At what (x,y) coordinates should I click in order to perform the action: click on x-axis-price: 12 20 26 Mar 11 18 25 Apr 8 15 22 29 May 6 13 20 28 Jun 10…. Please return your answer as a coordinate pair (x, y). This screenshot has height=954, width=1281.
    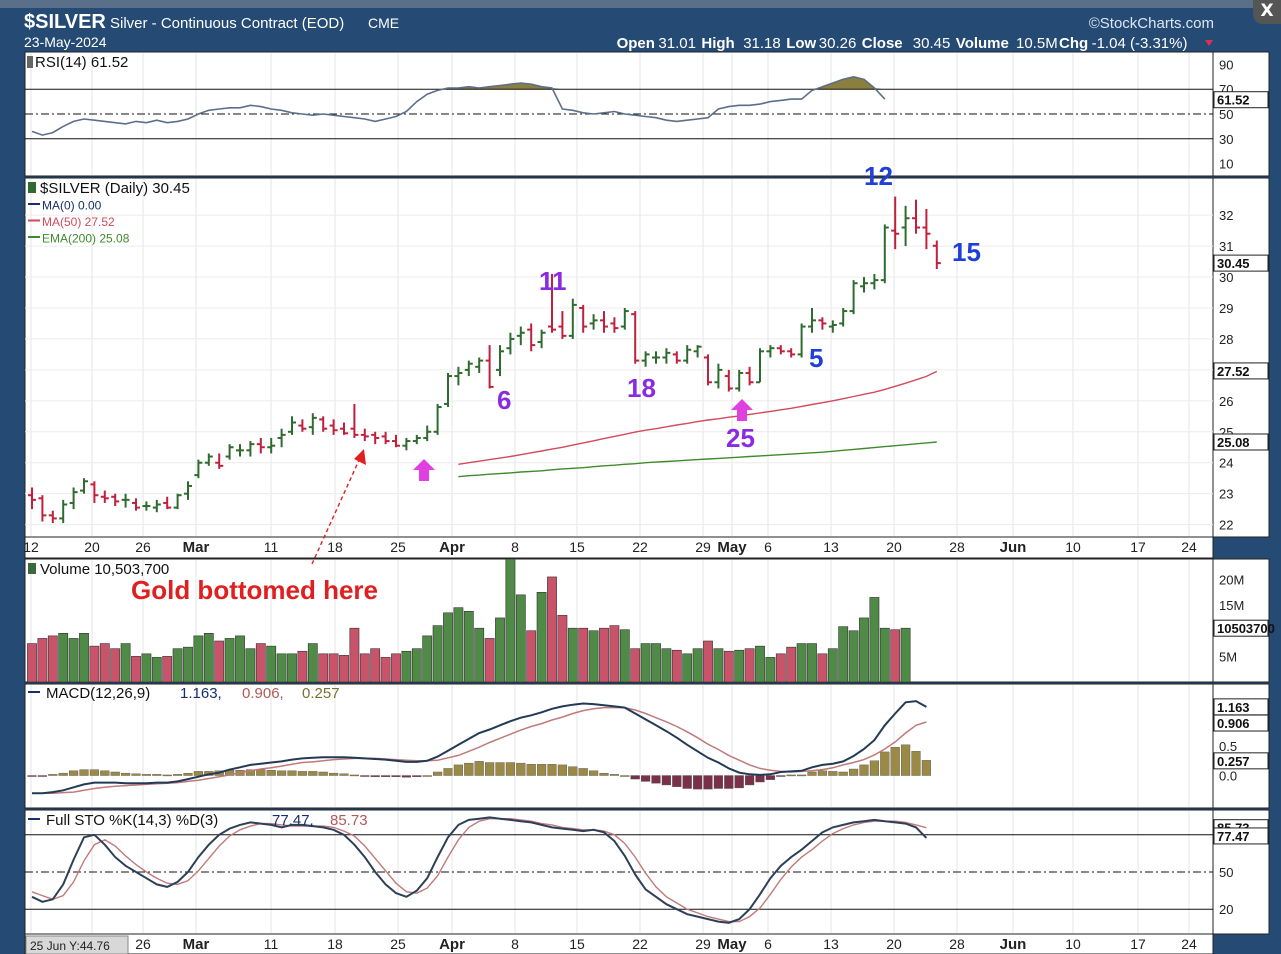
    Looking at the image, I should click on (618, 547).